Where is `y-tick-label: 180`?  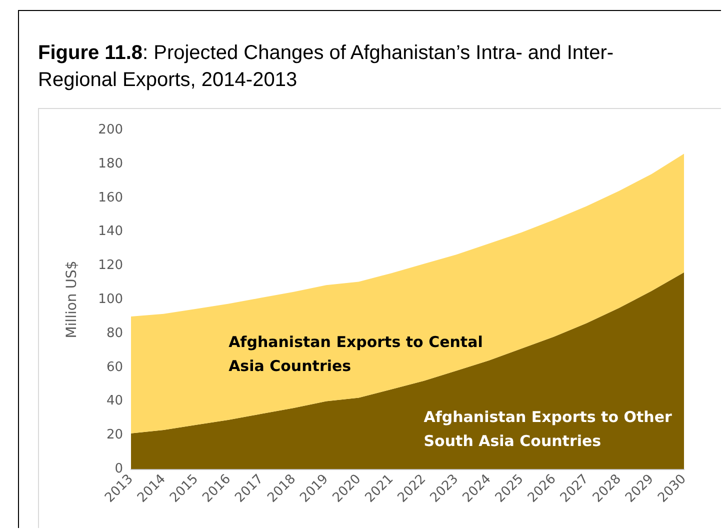 y-tick-label: 180 is located at coordinates (110, 164).